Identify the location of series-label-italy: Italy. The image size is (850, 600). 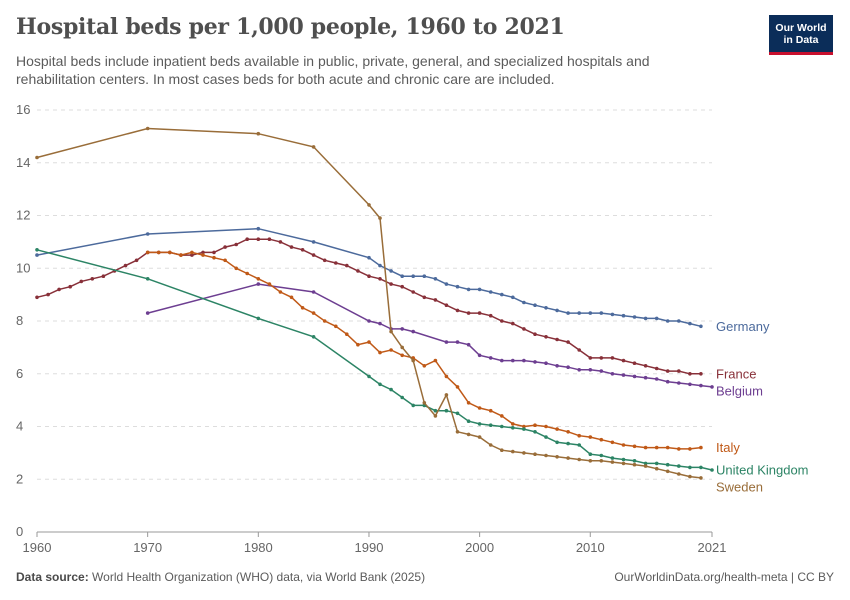
(728, 447).